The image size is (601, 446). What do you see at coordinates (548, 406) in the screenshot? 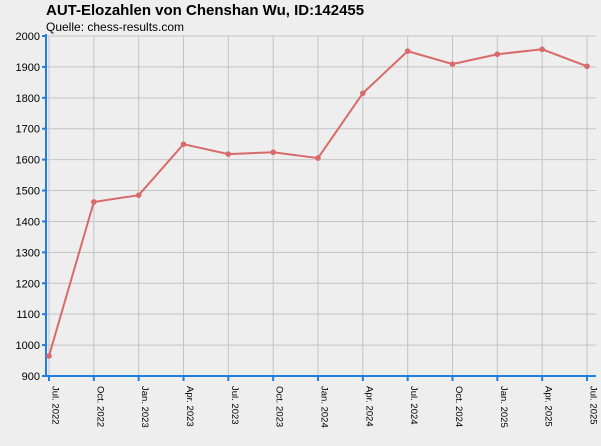
I see `x-tick-label: Apr. 2025` at bounding box center [548, 406].